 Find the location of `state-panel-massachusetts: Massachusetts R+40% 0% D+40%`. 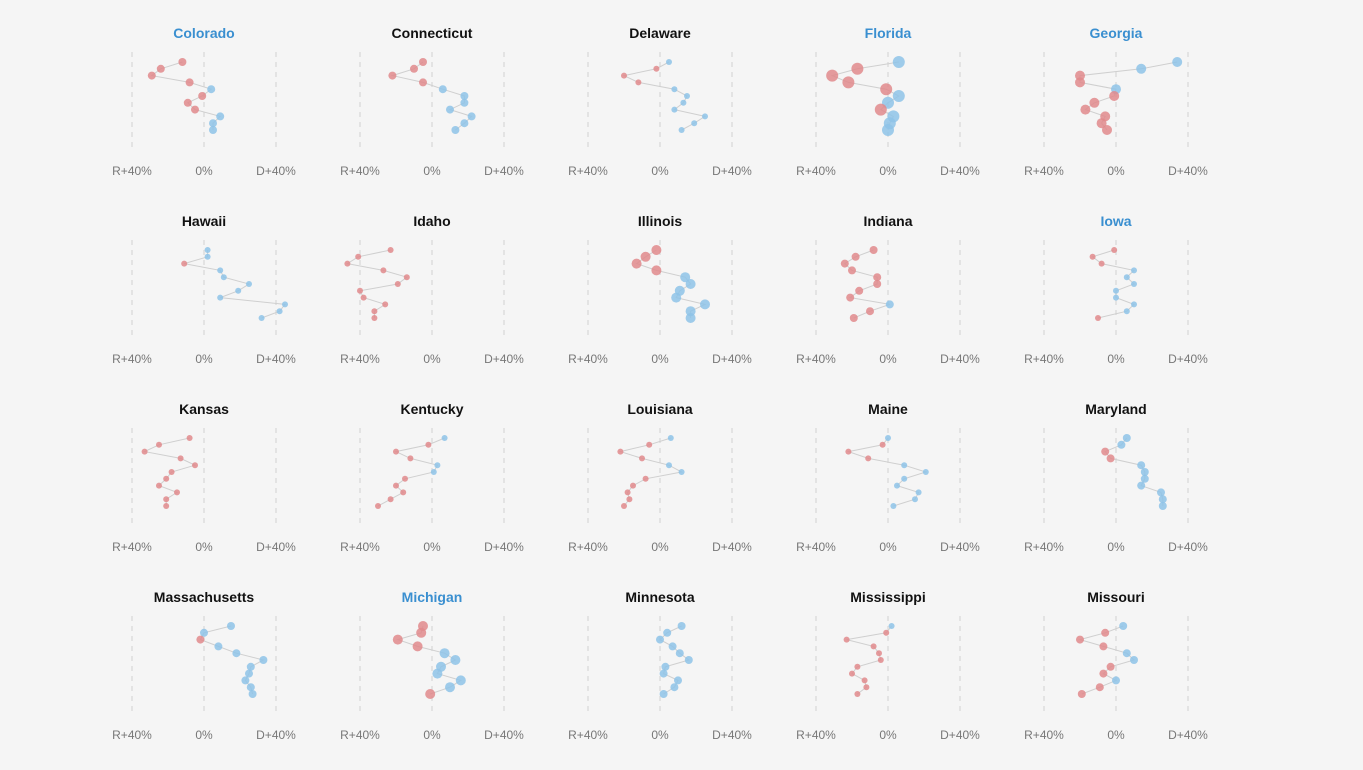

state-panel-massachusetts: Massachusetts R+40% 0% D+40% is located at coordinates (204, 658).